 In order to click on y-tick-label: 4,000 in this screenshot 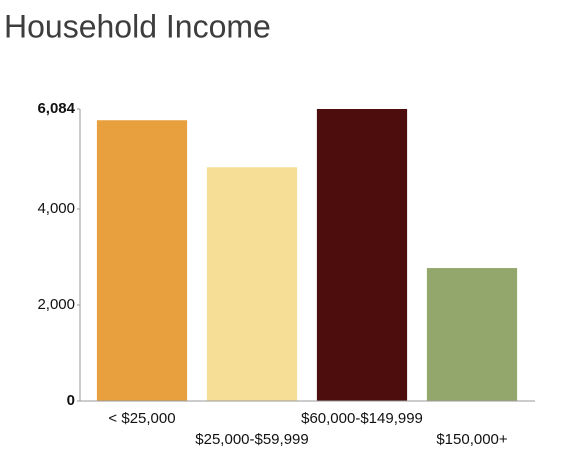, I will do `click(56, 208)`.